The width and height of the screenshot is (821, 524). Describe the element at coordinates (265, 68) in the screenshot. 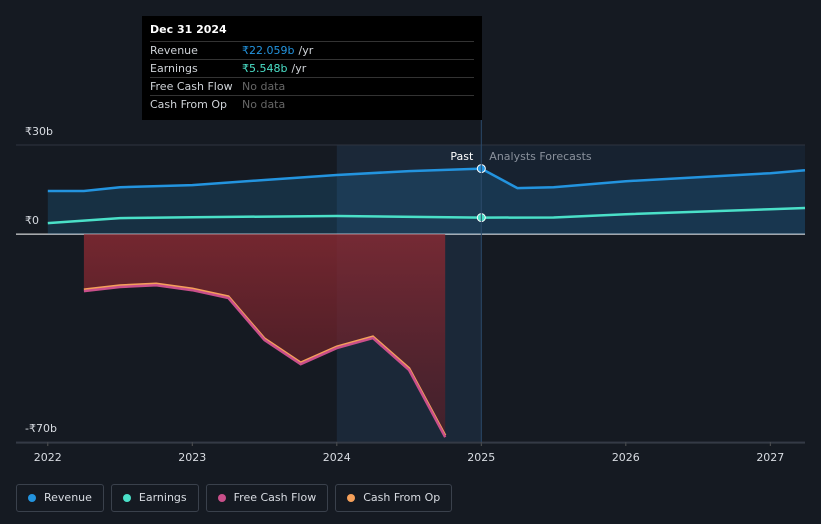

I see `tooltip-value: ₹5.548b` at that location.